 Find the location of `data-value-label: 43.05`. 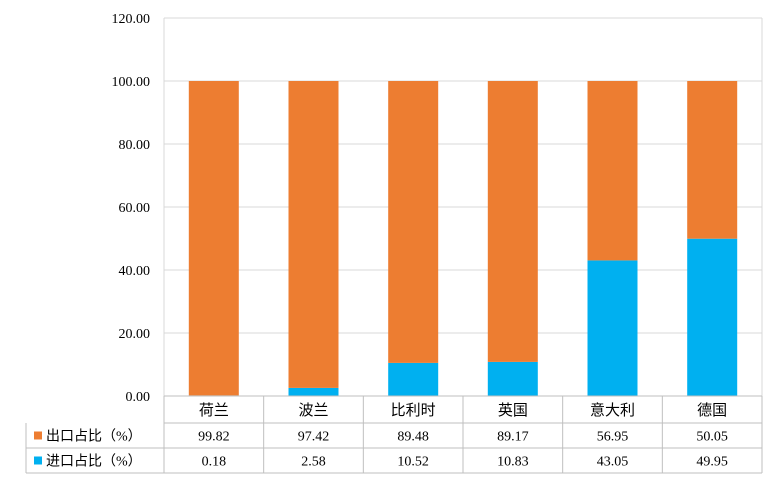

data-value-label: 43.05 is located at coordinates (613, 462).